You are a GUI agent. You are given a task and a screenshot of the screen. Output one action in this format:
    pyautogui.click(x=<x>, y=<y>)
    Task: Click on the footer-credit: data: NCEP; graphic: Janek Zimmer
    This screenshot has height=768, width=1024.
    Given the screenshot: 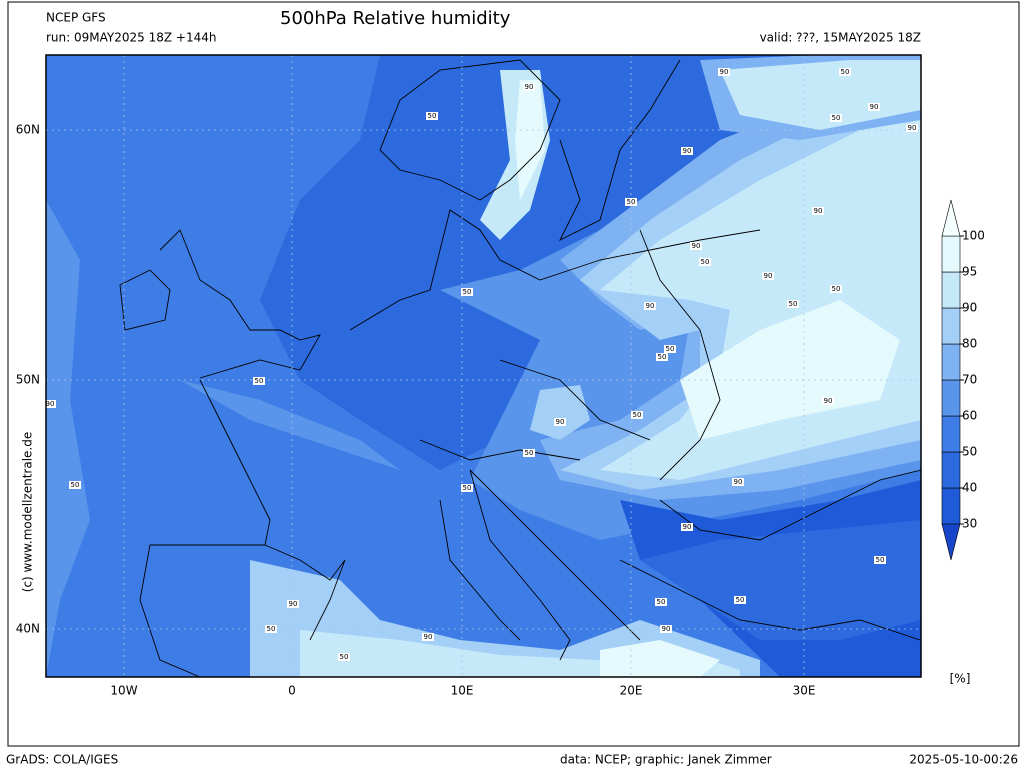 What is the action you would take?
    pyautogui.click(x=666, y=760)
    